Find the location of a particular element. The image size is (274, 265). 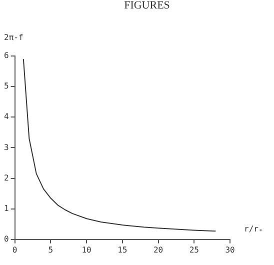

y-tick-label: 0 is located at coordinates (6, 239).